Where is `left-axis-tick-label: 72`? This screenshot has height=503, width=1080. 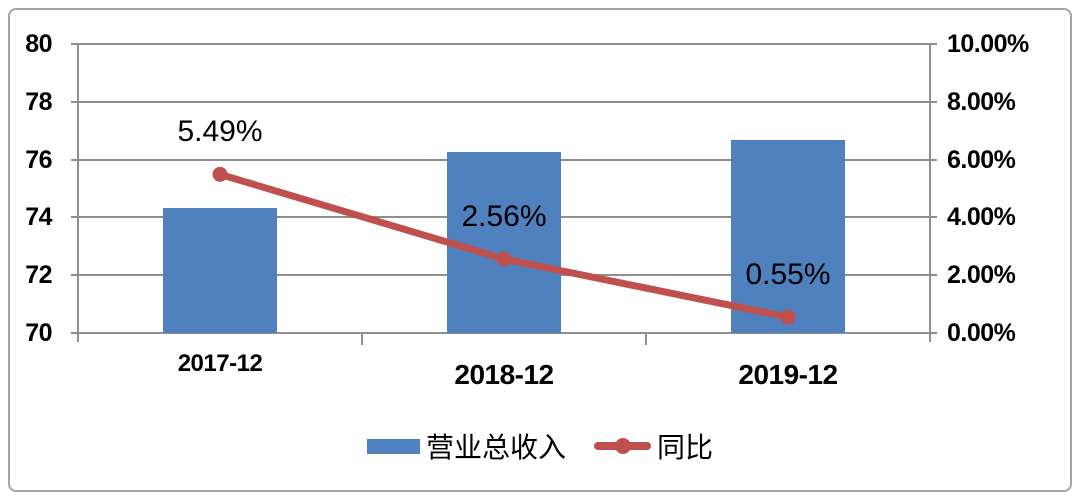 left-axis-tick-label: 72 is located at coordinates (38, 275).